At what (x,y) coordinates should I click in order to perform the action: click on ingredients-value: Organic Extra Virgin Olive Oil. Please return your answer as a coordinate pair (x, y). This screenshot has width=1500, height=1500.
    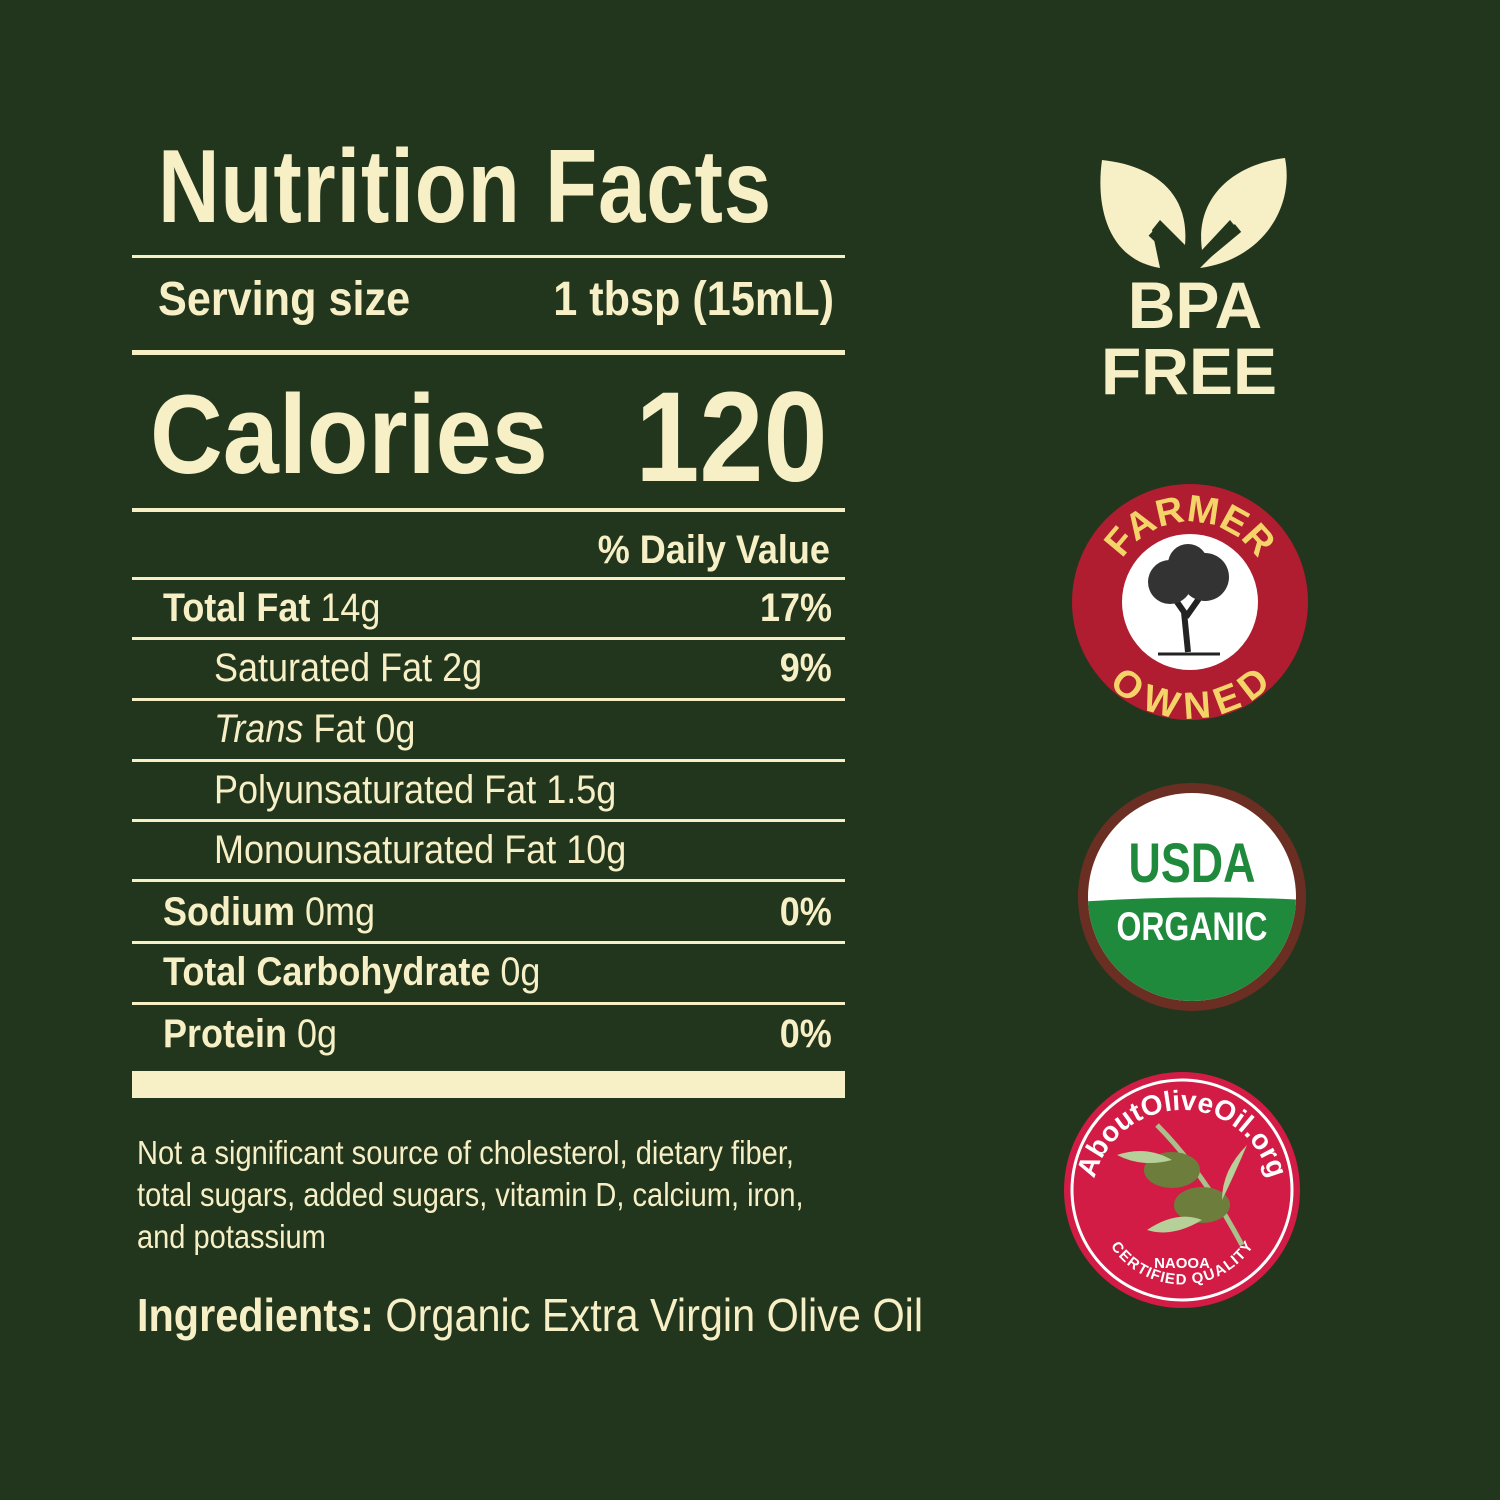
    Looking at the image, I should click on (654, 1315).